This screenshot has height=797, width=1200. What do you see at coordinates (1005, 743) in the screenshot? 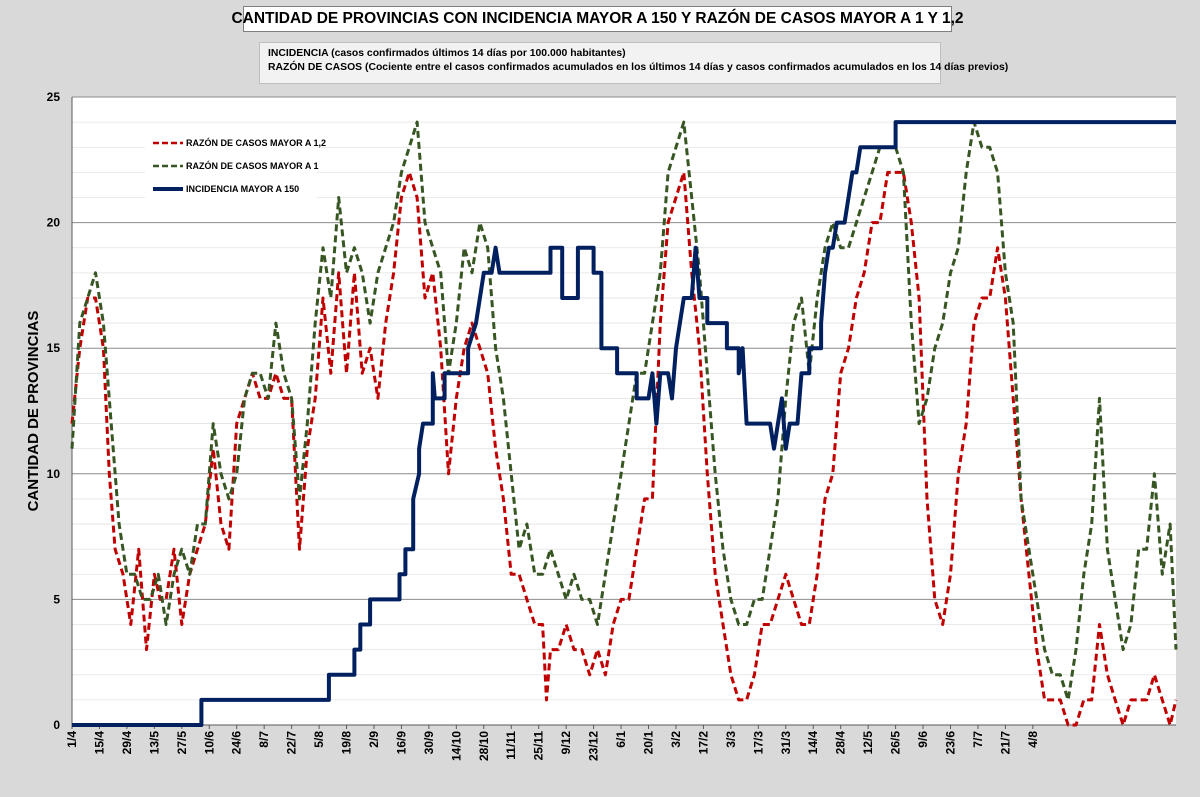
I see `x-tick-label: 21/7` at bounding box center [1005, 743].